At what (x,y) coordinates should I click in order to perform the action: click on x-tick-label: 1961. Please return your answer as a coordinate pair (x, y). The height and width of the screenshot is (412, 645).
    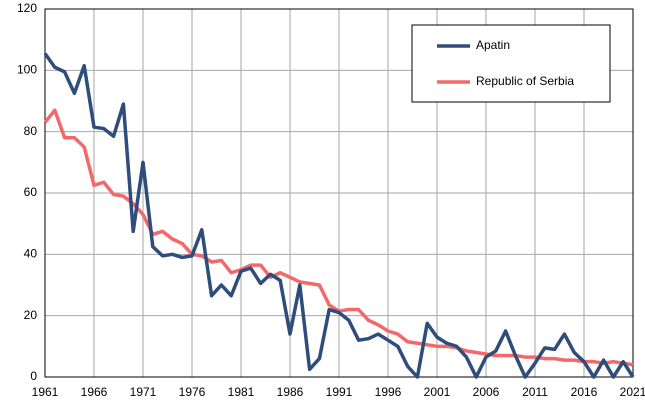
    Looking at the image, I should click on (45, 392).